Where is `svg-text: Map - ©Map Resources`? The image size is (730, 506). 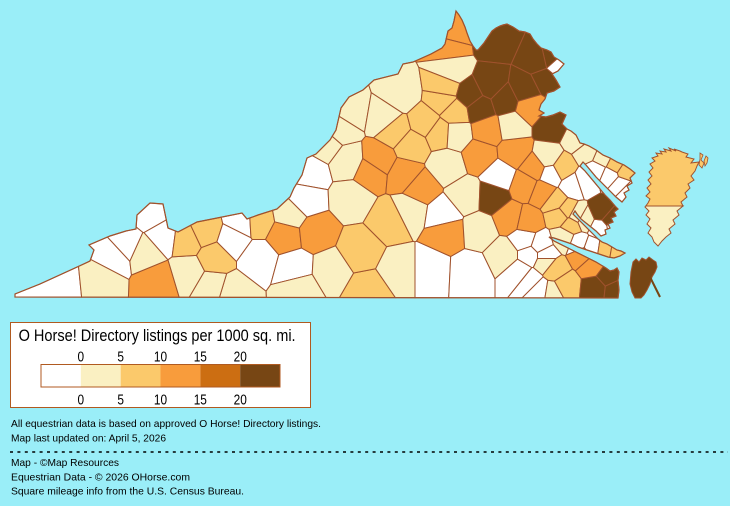
svg-text: Map - ©Map Resources is located at coordinates (65, 463).